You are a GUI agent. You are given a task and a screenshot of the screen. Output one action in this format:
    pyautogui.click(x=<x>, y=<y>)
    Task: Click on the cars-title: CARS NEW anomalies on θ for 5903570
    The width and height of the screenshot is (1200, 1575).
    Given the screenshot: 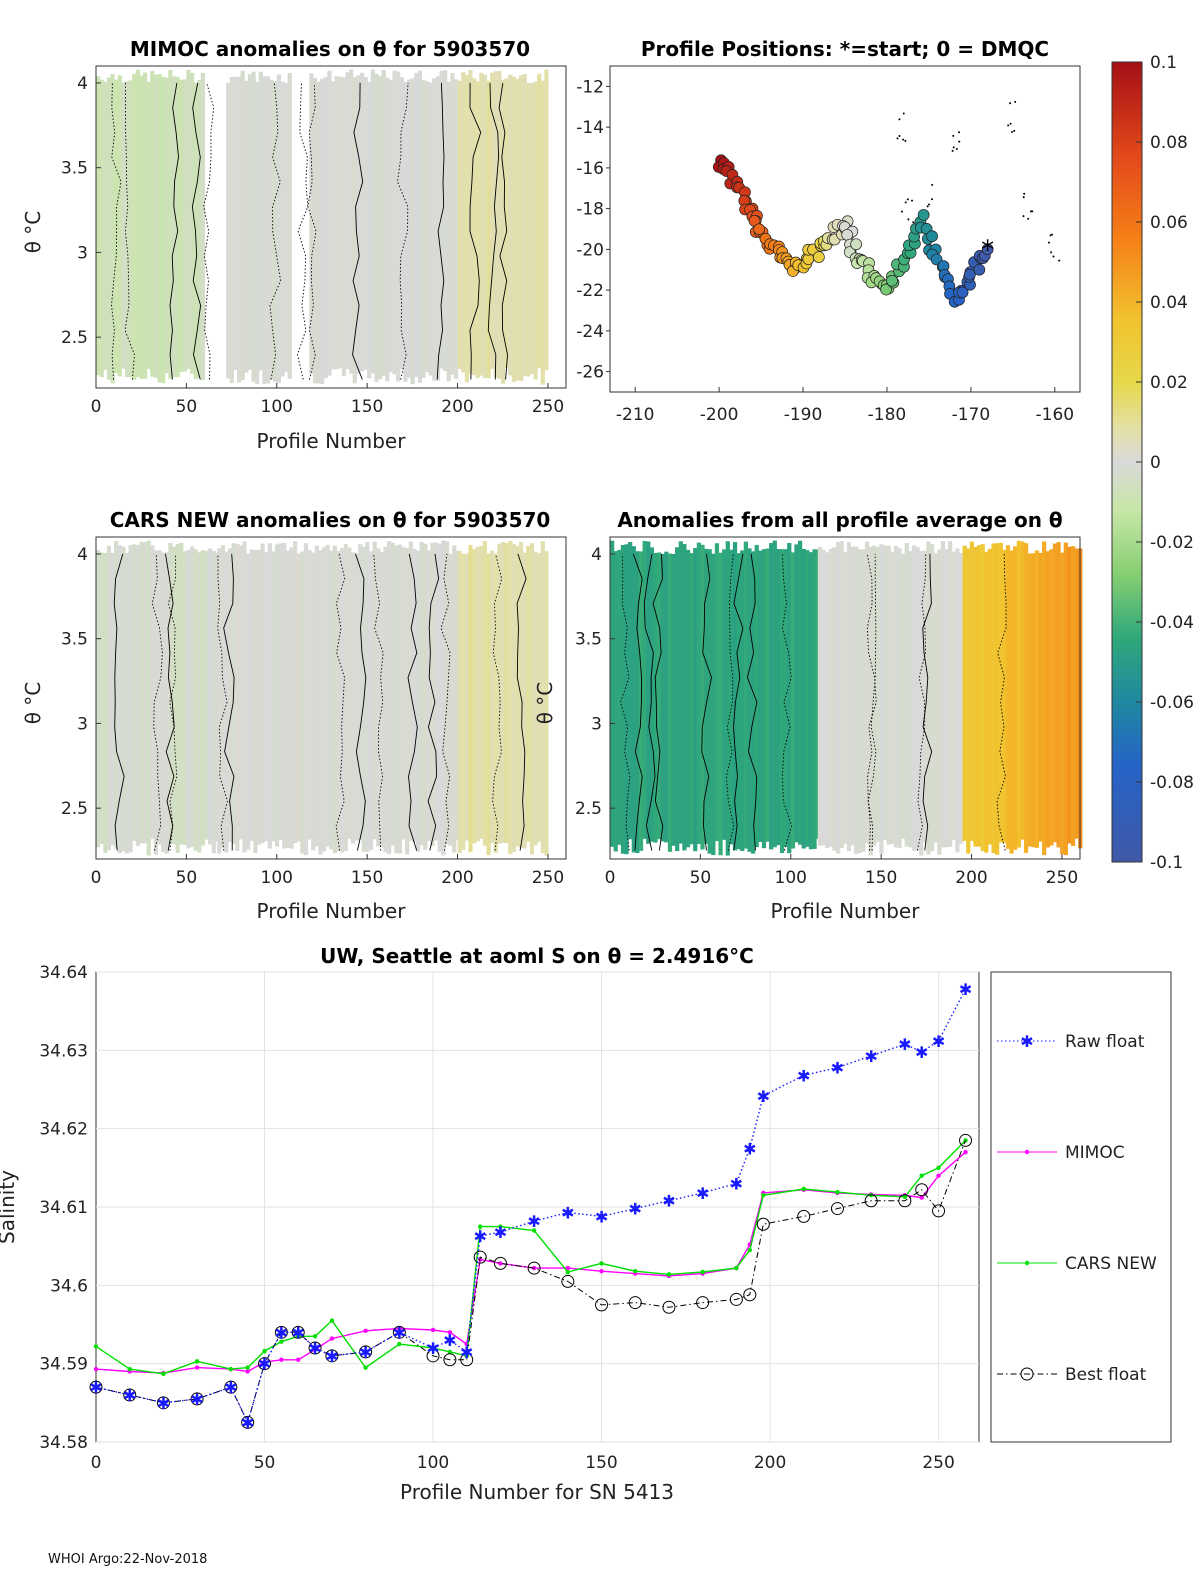 What is the action you would take?
    pyautogui.click(x=330, y=520)
    